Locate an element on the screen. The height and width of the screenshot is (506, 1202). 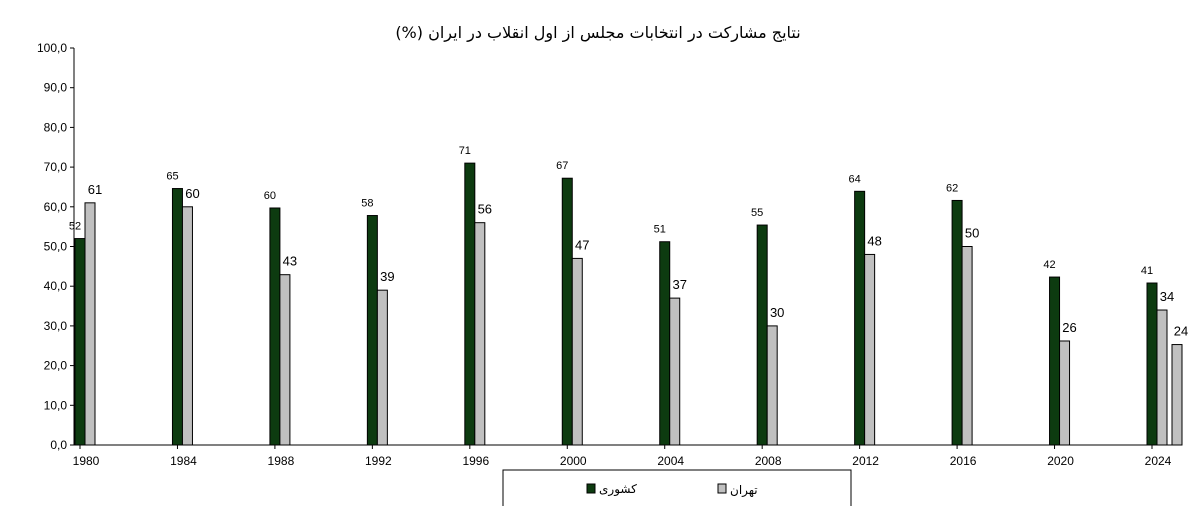
x-tick-label: 1996 is located at coordinates (475, 461).